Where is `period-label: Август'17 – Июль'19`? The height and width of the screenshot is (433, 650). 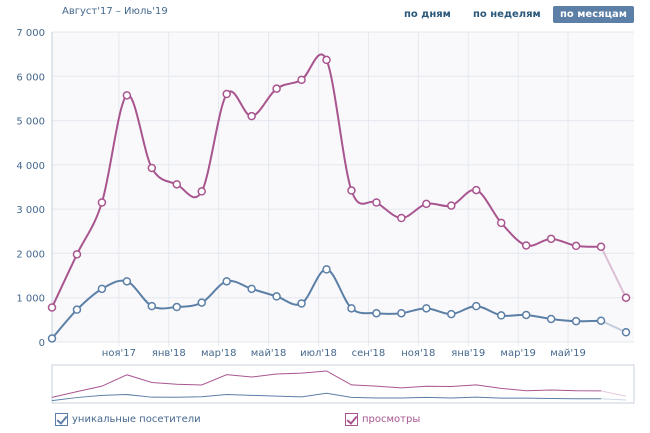
period-label: Август'17 – Июль'19 is located at coordinates (115, 11).